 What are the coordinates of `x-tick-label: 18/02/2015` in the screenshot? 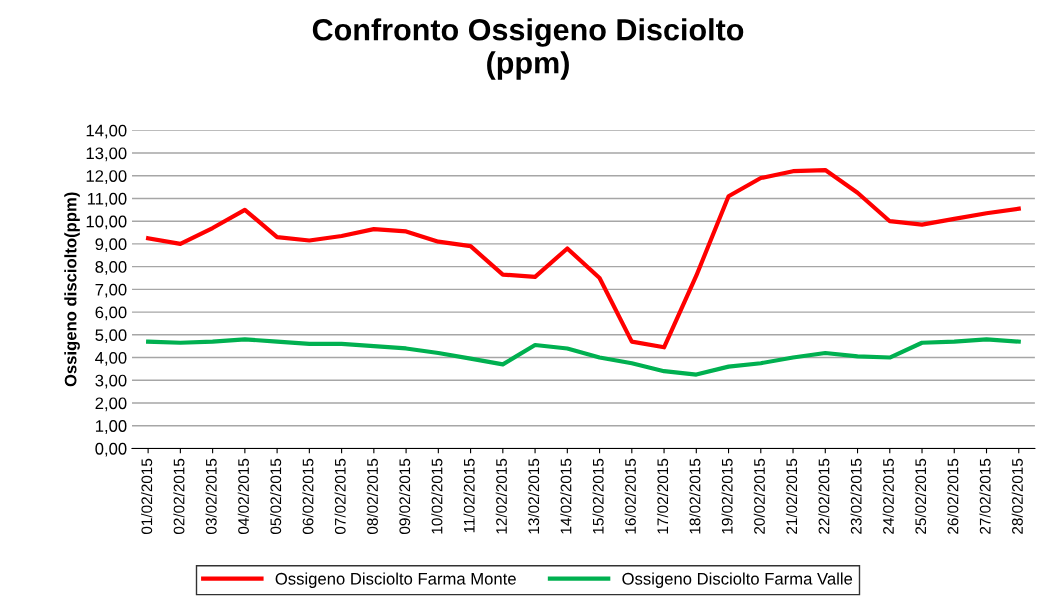 It's located at (695, 496).